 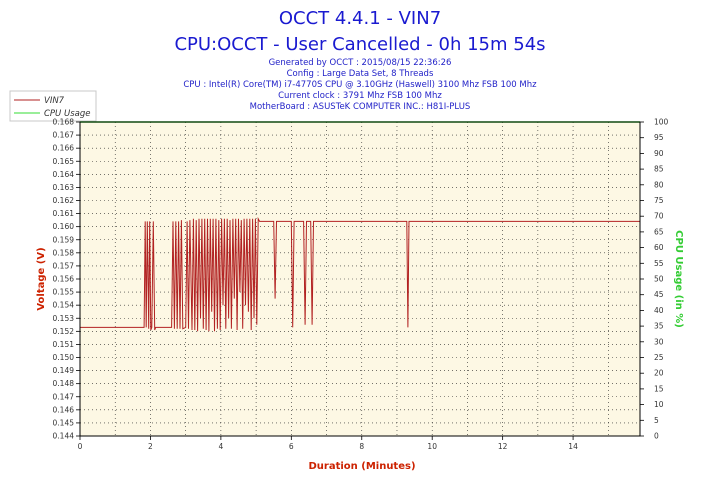 What do you see at coordinates (64, 383) in the screenshot?
I see `y-tick-label: 0.148` at bounding box center [64, 383].